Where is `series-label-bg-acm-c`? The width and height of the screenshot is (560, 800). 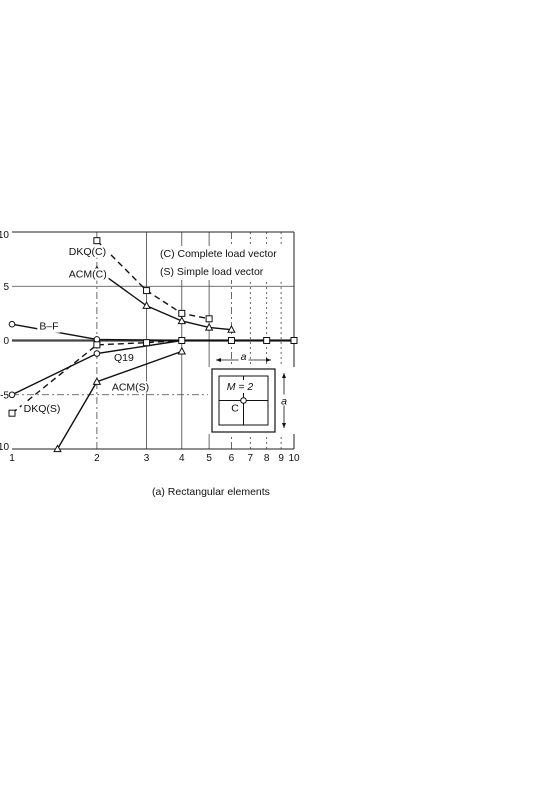
series-label-bg-acm-c is located at coordinates (87, 274).